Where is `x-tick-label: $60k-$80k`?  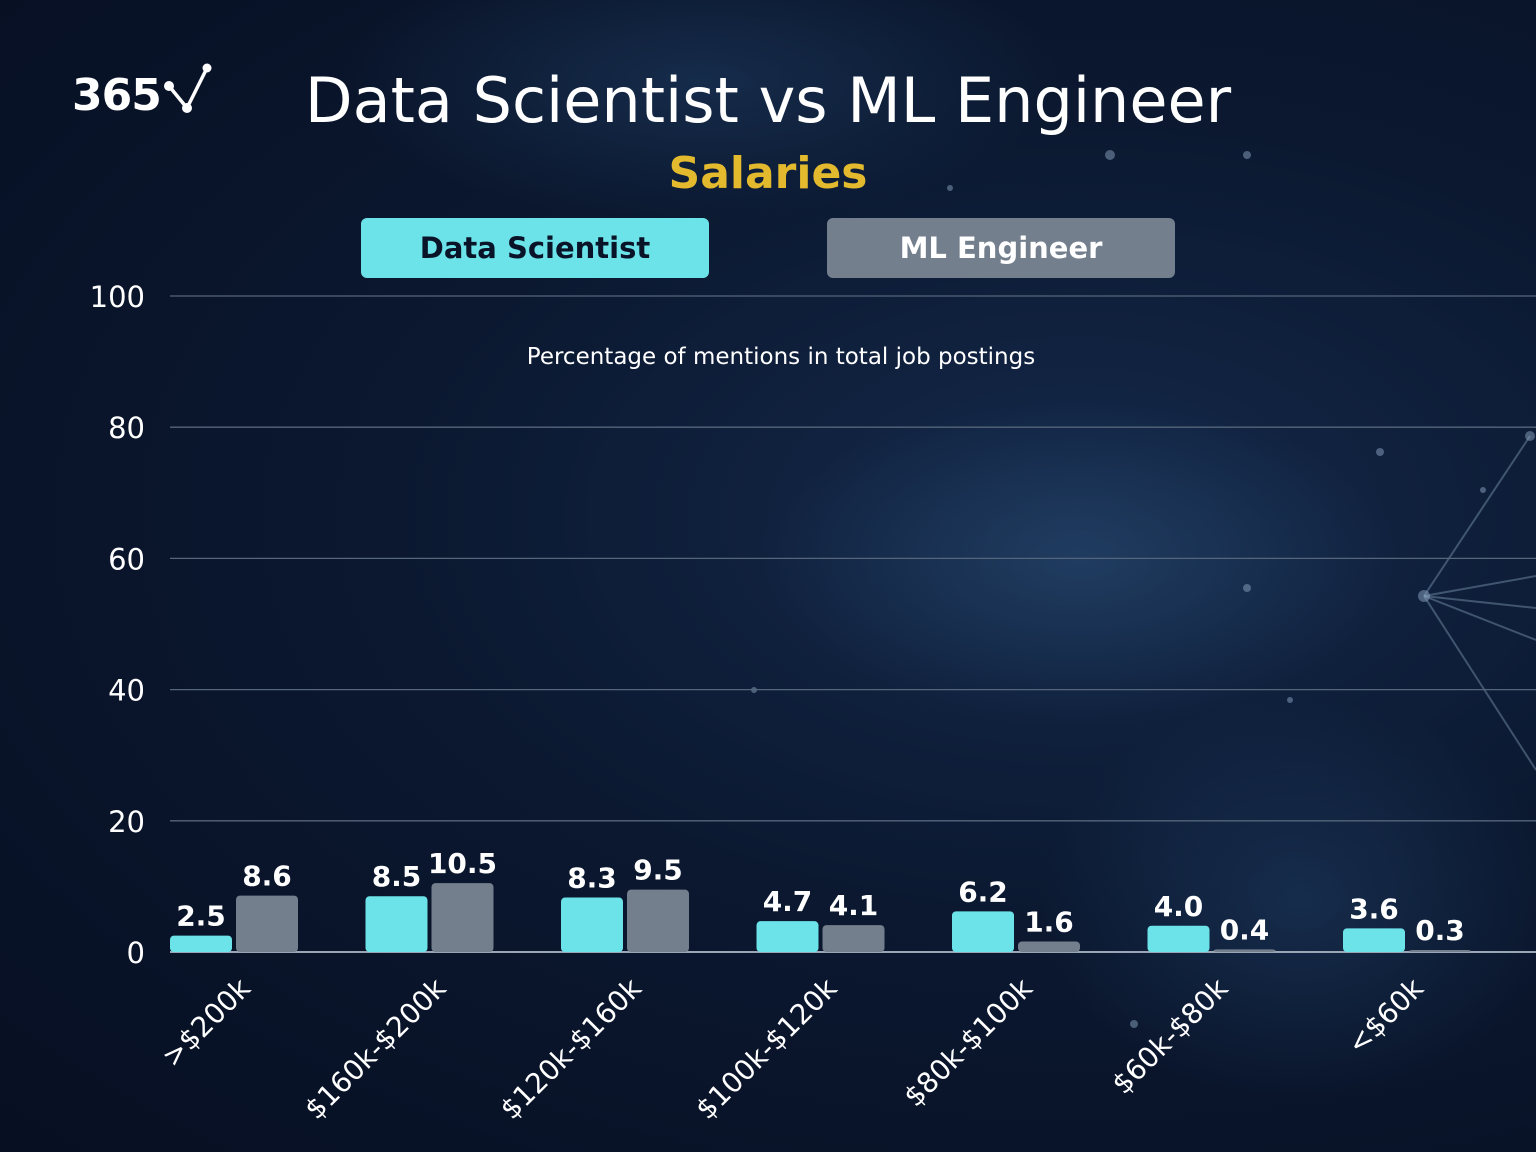 x-tick-label: $60k-$80k is located at coordinates (1170, 1036).